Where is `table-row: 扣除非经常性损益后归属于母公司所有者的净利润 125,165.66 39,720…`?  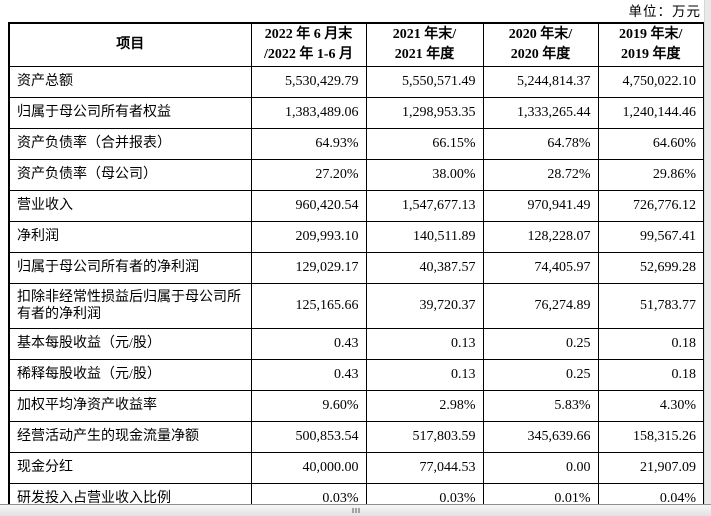
table-row: 扣除非经常性损益后归属于母公司所有者的净利润 125,165.66 39,720… is located at coordinates (356, 306).